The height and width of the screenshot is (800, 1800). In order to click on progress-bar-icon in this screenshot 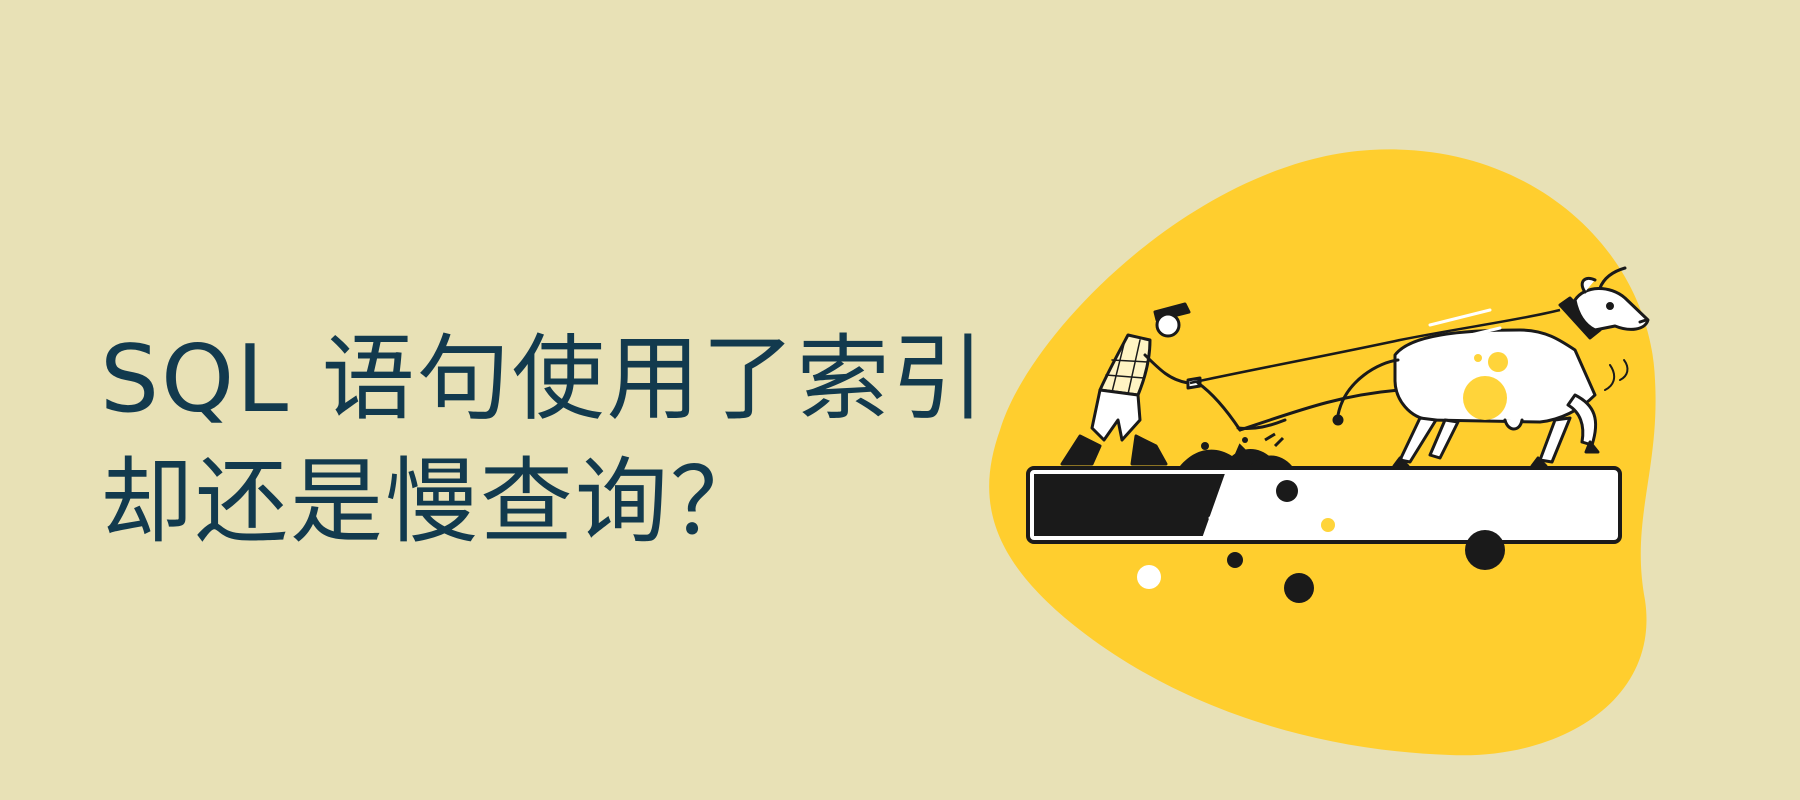, I will do `click(1324, 505)`.